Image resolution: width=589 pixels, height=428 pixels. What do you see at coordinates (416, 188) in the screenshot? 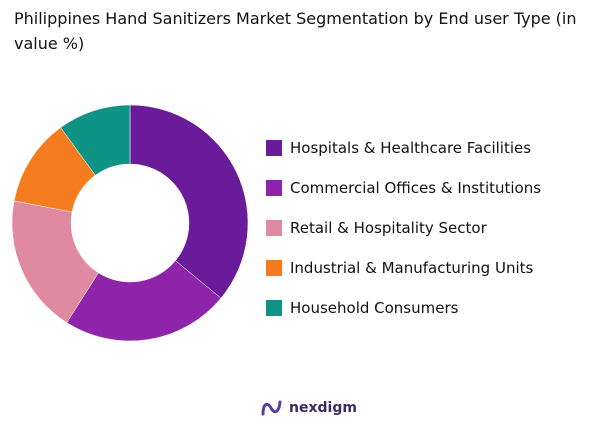
I see `legend-label: Commercial Offices & Institutions` at bounding box center [416, 188].